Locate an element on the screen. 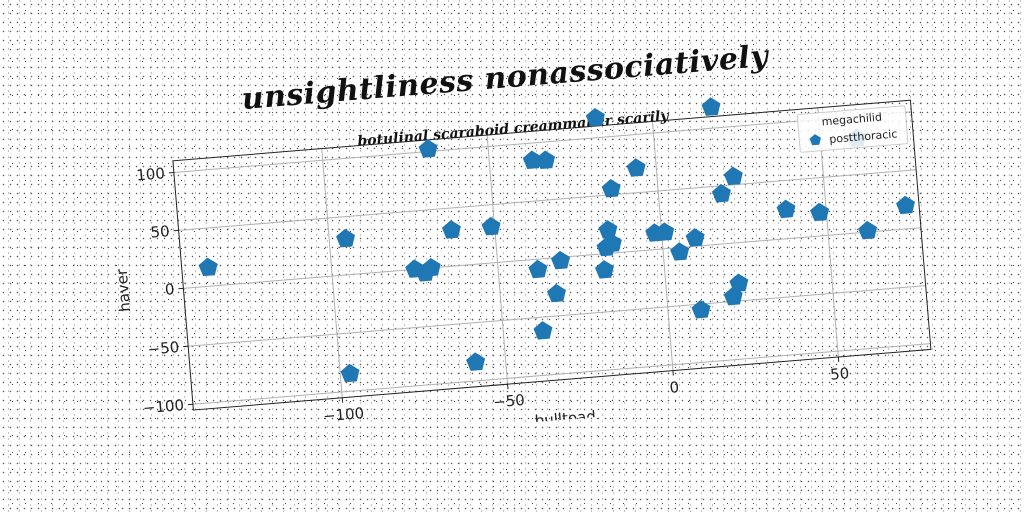 The image size is (1024, 512). x-tick-label: −100 is located at coordinates (343, 414).